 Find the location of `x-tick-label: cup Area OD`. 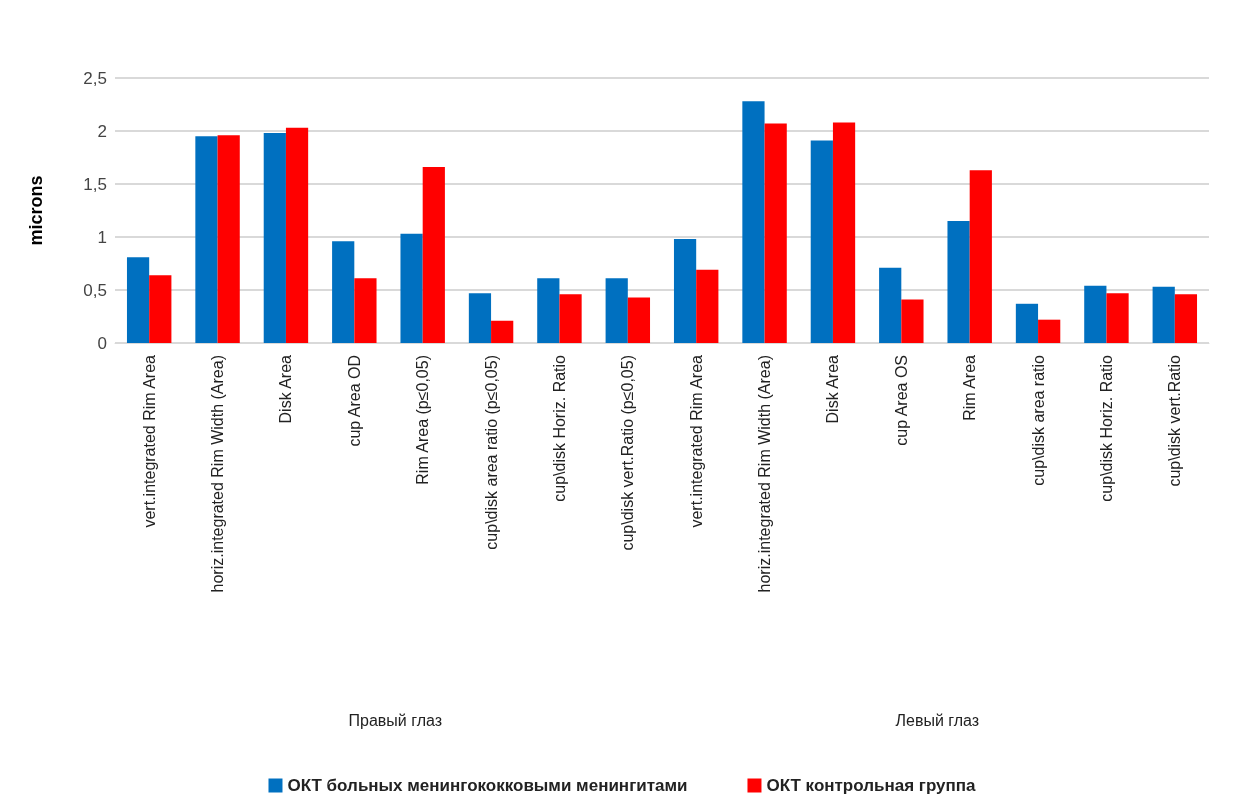

x-tick-label: cup Area OD is located at coordinates (354, 401).